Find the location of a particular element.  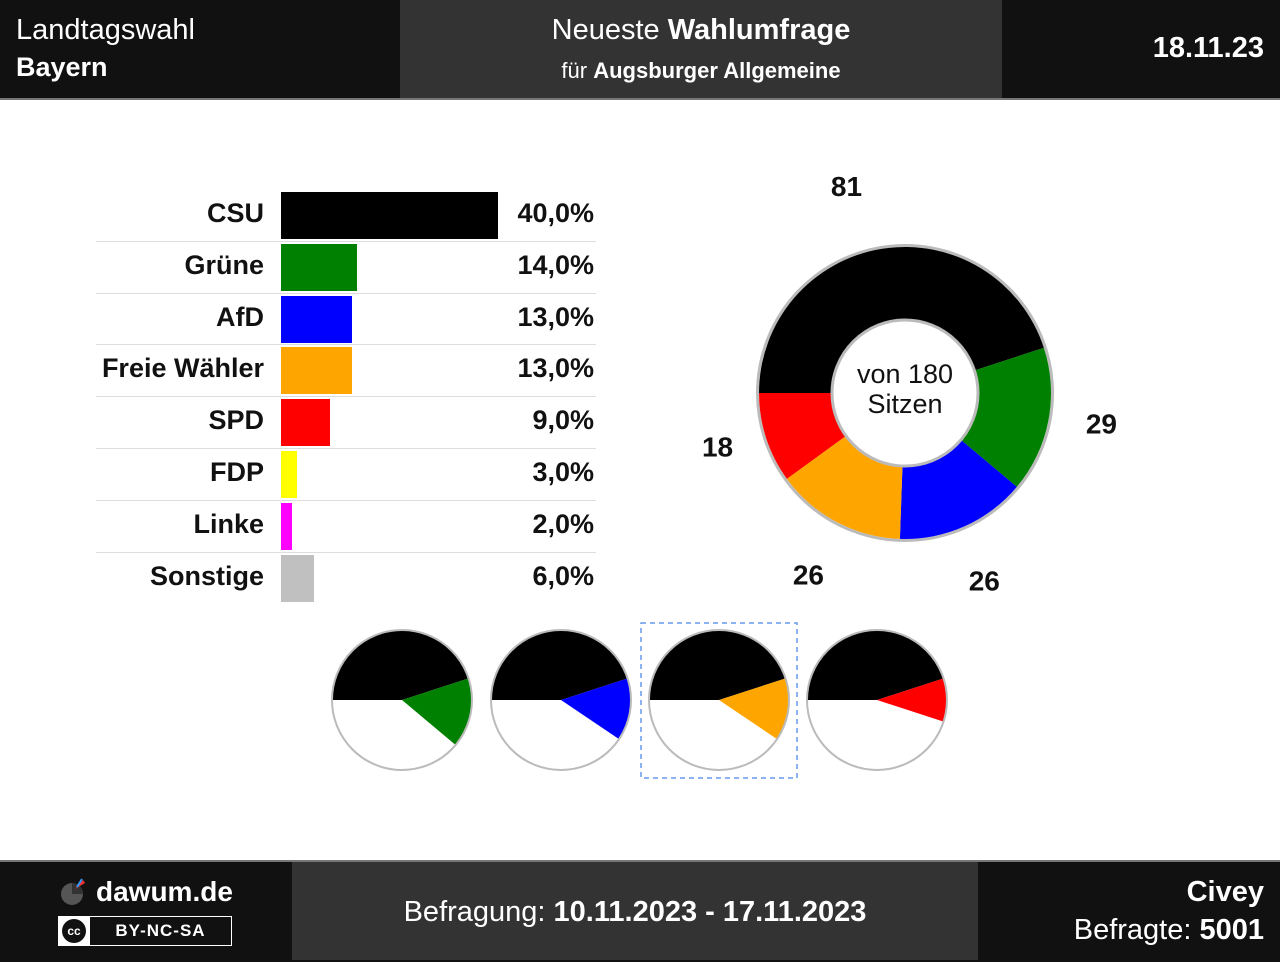

period-dates: 10.11.2023 - 17.11.2023 is located at coordinates (710, 912).